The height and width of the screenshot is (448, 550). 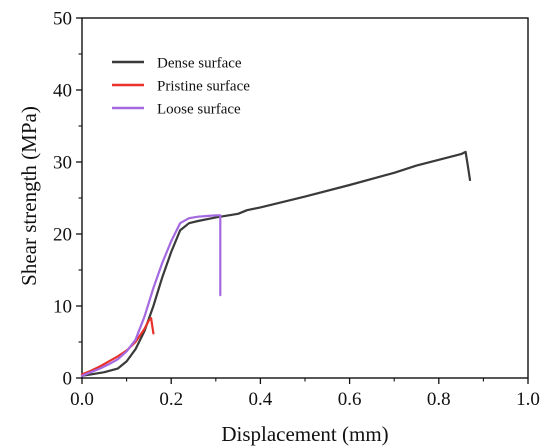 I want to click on x-tick-label: 0.6, so click(x=350, y=399).